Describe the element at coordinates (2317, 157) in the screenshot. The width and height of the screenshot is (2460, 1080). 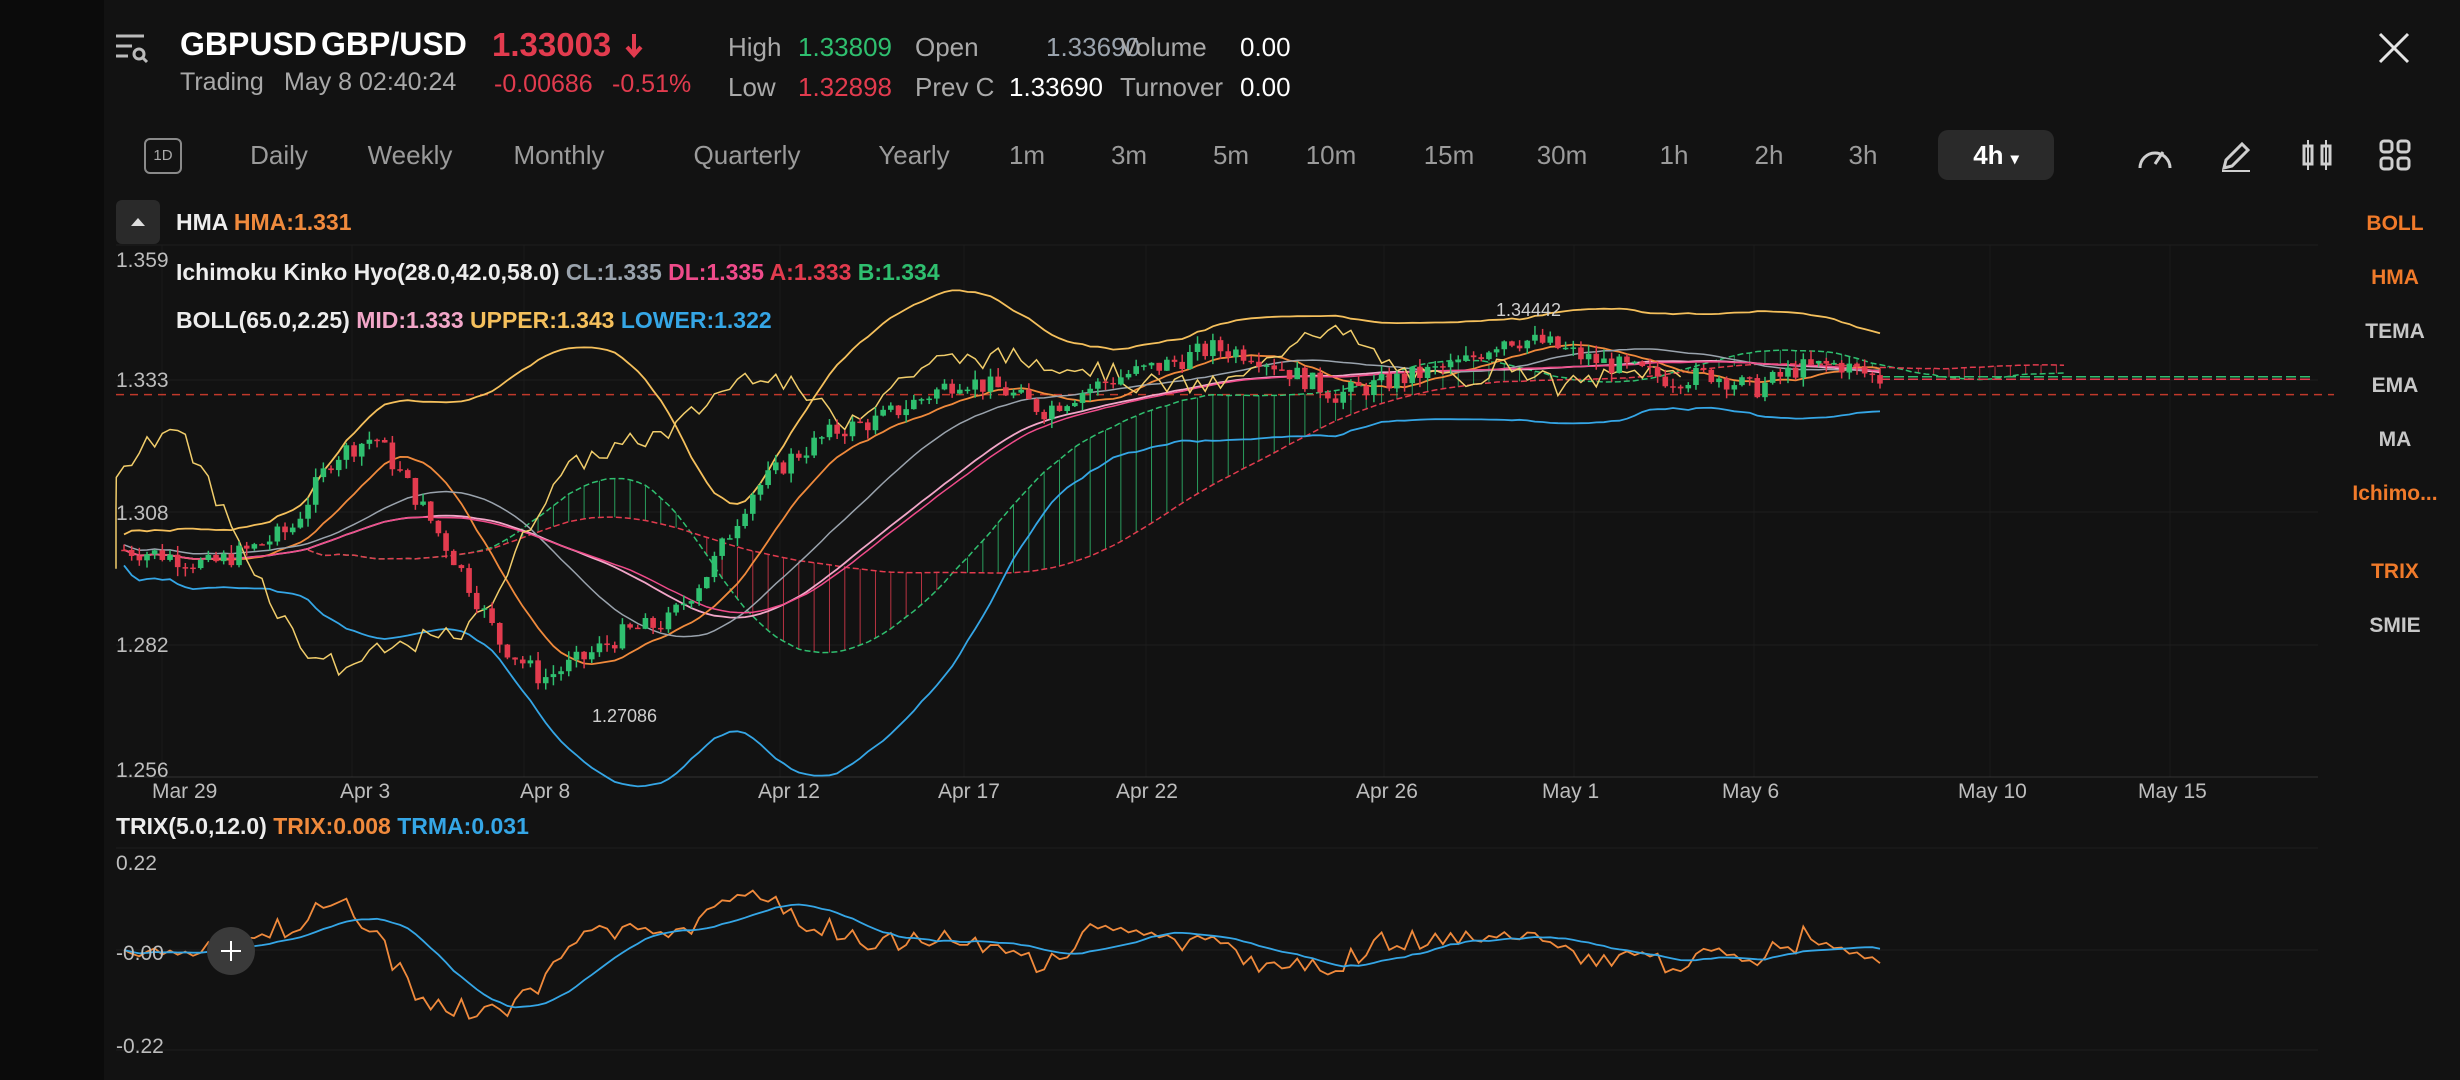
I see `candle-style-icon` at that location.